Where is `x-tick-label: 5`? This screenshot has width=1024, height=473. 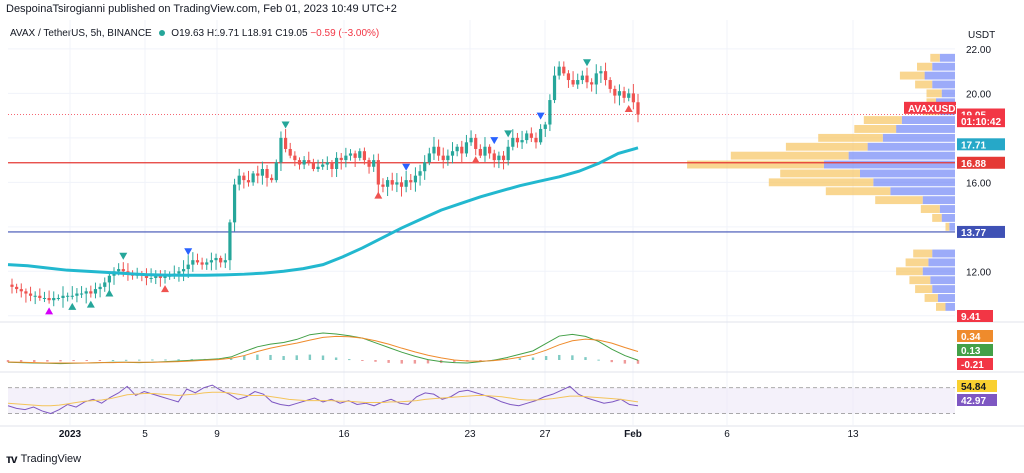
x-tick-label: 5 is located at coordinates (145, 434).